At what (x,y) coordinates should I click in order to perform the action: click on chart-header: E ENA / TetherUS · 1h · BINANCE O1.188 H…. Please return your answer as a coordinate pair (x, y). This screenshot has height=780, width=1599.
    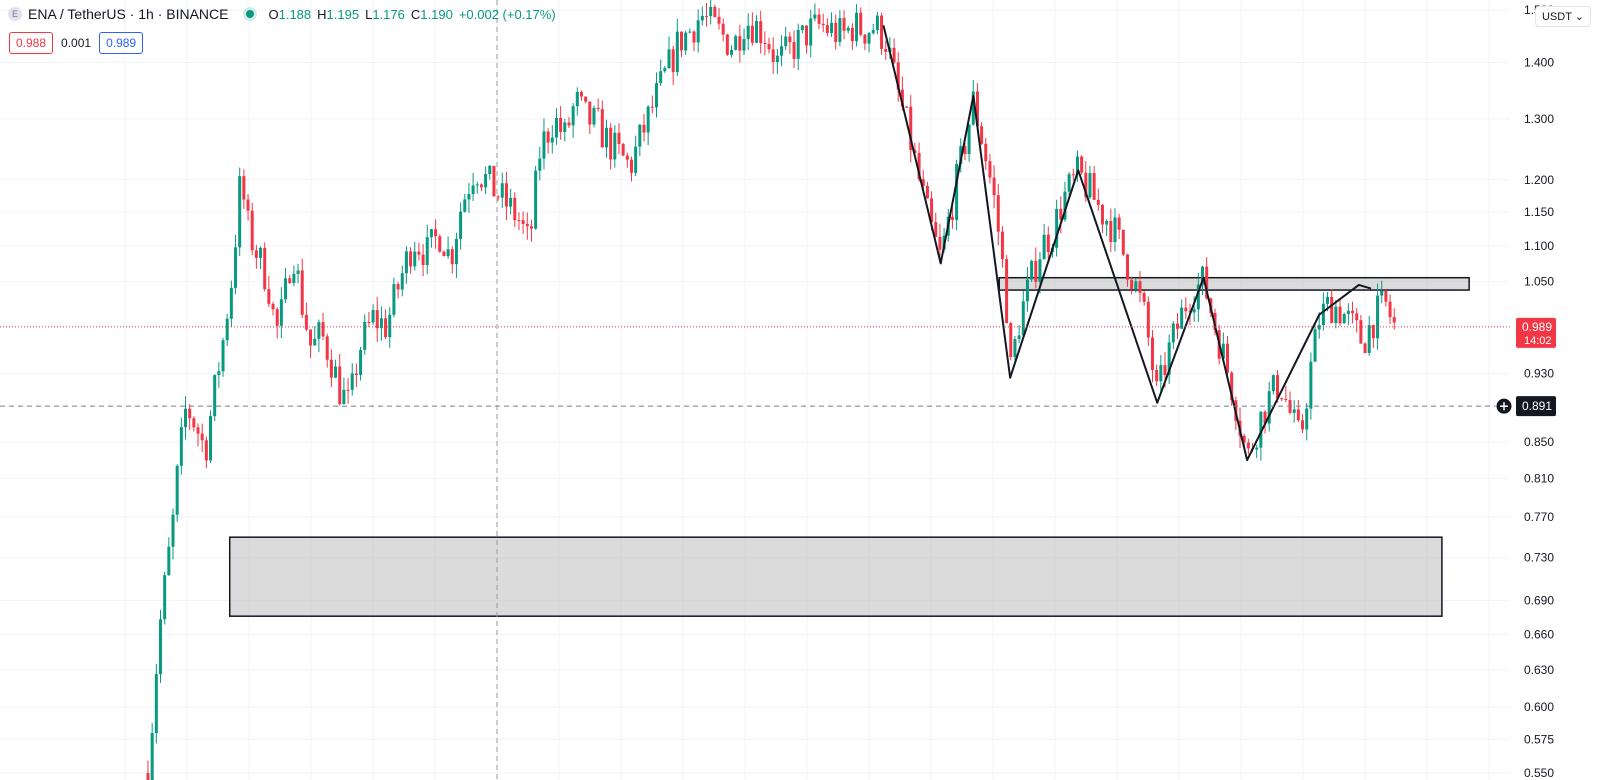
    Looking at the image, I should click on (282, 14).